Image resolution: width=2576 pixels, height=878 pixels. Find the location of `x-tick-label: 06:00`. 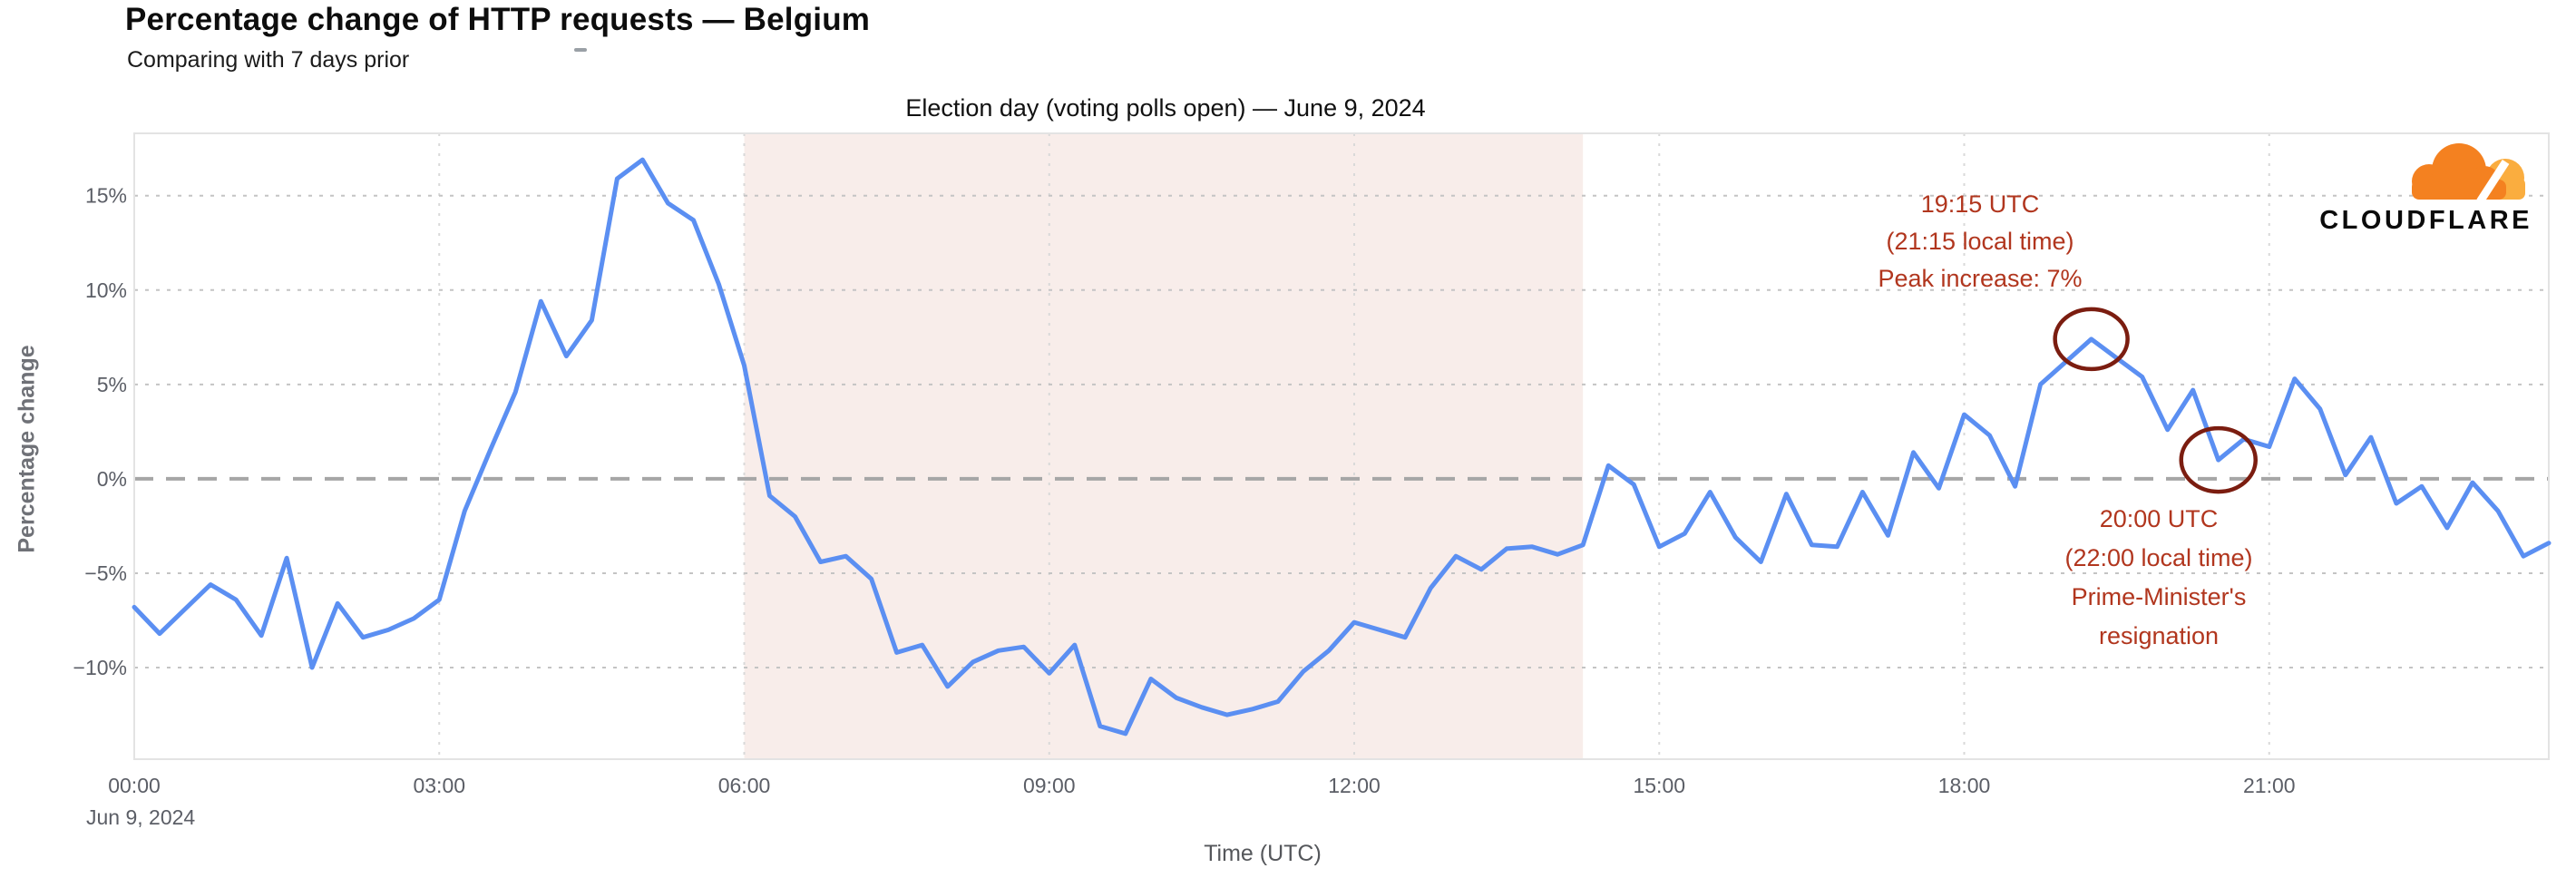

x-tick-label: 06:00 is located at coordinates (744, 786).